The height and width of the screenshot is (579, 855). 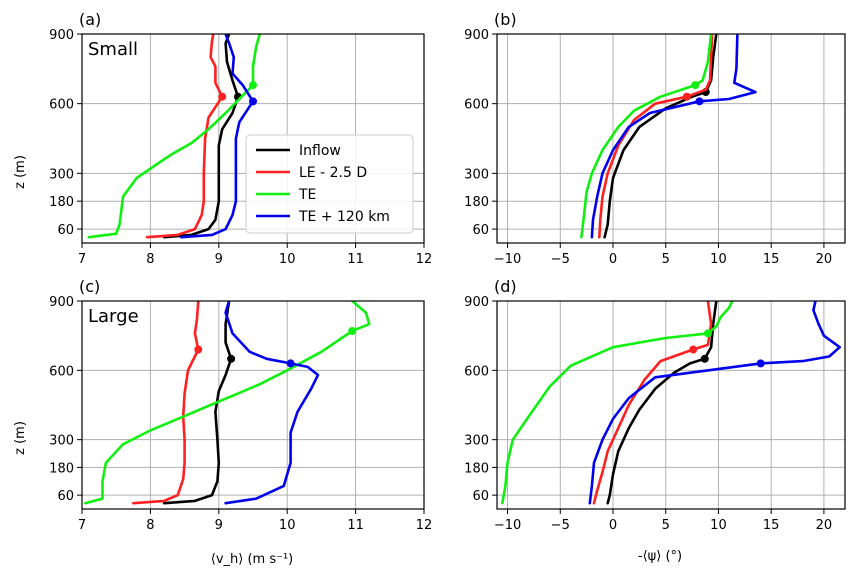 What do you see at coordinates (344, 217) in the screenshot?
I see `legend-label: TE + 120 km` at bounding box center [344, 217].